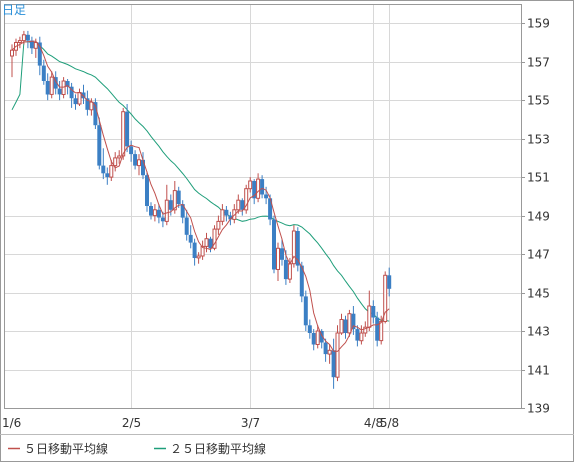 The height and width of the screenshot is (466, 574). I want to click on y-tick-label: 143, so click(538, 332).